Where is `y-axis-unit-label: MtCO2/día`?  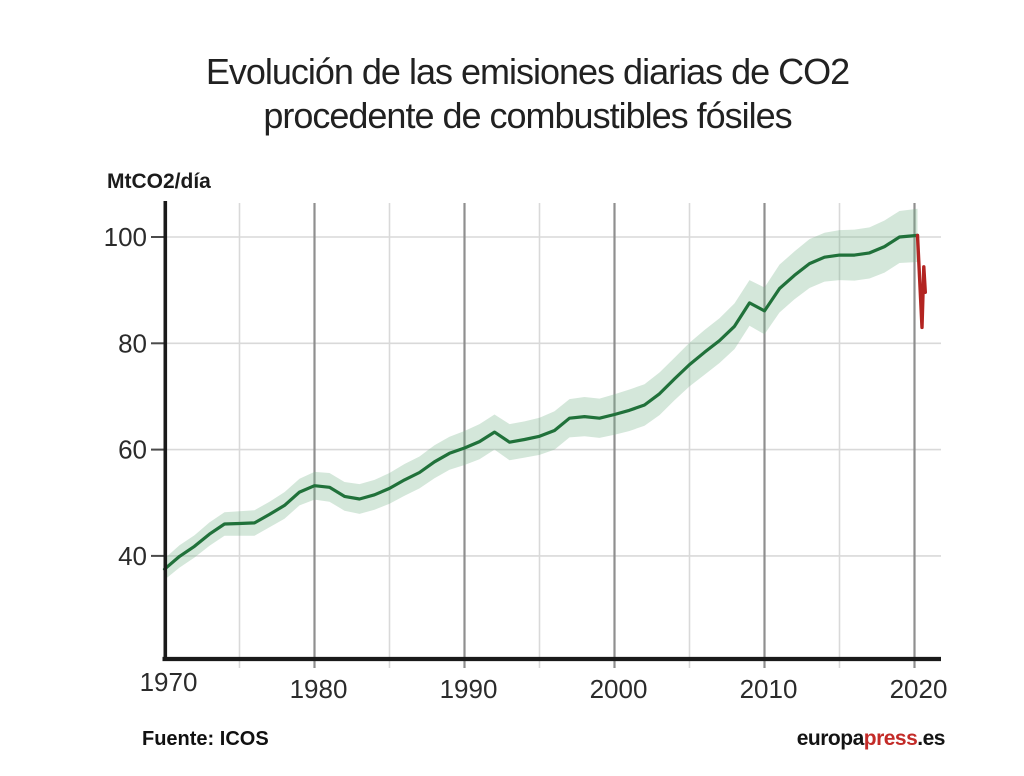 y-axis-unit-label: MtCO2/día is located at coordinates (159, 181).